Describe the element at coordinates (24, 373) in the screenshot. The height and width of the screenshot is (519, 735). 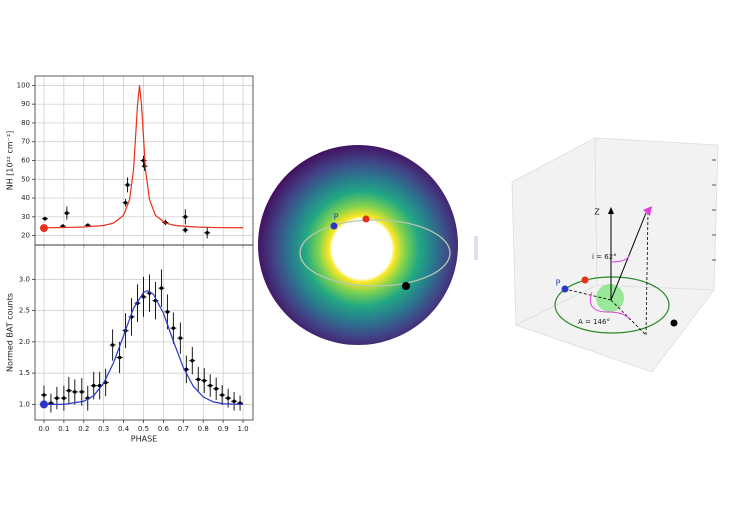
I see `y-tick-label: 1.5` at that location.